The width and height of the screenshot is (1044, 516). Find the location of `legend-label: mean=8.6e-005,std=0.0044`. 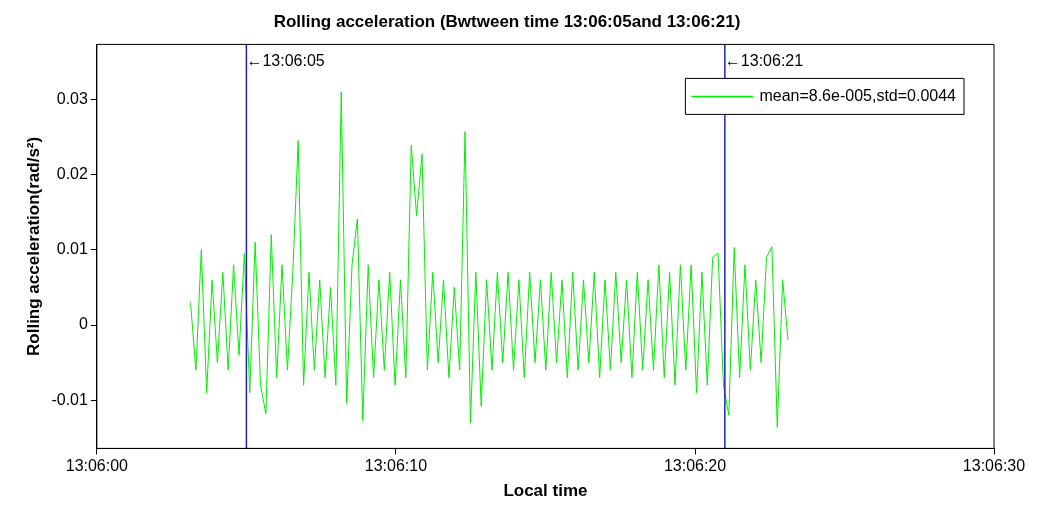

legend-label: mean=8.6e-005,std=0.0044 is located at coordinates (858, 95).